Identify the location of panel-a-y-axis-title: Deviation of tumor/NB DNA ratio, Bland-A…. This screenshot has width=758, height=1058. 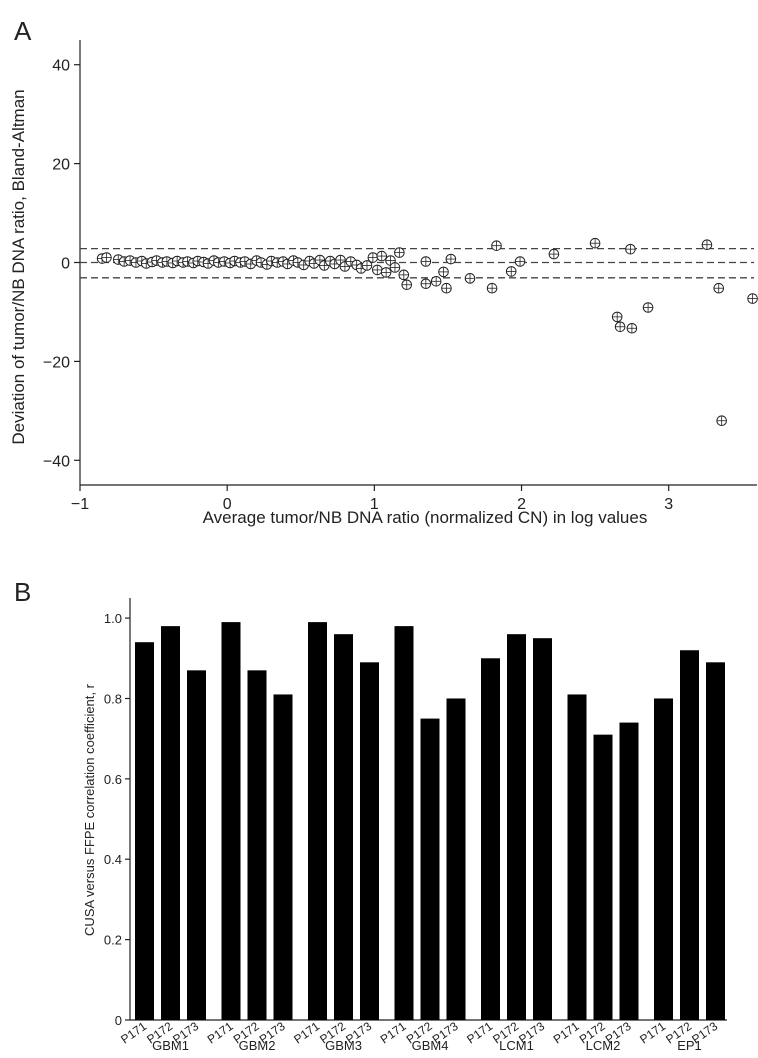
(18, 266).